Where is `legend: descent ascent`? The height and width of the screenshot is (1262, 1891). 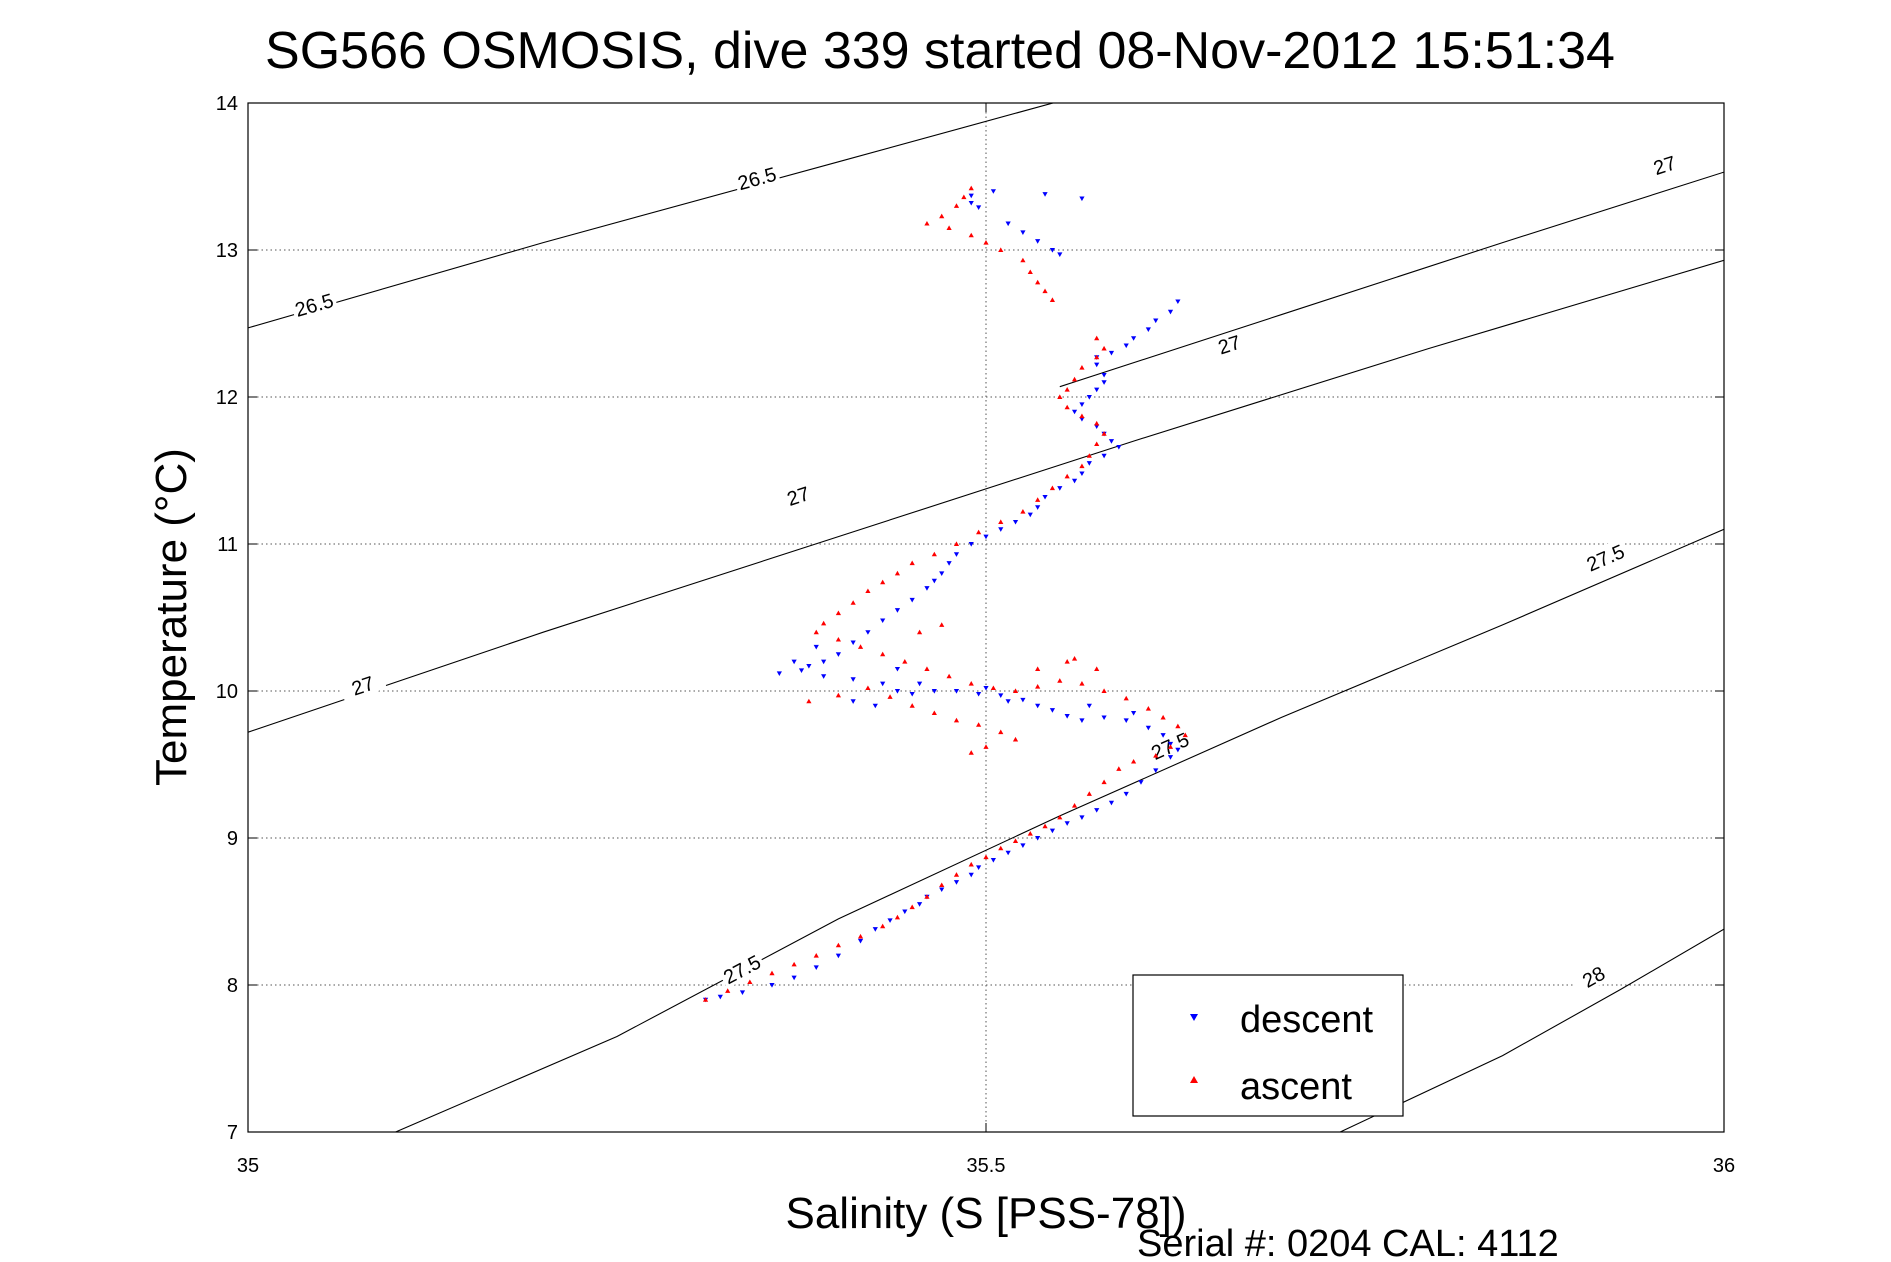
legend: descent ascent is located at coordinates (1268, 1045).